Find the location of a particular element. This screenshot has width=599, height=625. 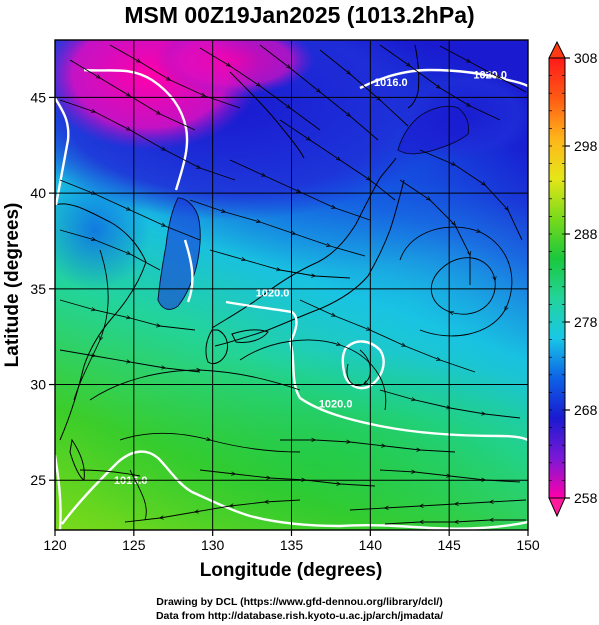

colorbar-tick-label: 278 is located at coordinates (586, 322).